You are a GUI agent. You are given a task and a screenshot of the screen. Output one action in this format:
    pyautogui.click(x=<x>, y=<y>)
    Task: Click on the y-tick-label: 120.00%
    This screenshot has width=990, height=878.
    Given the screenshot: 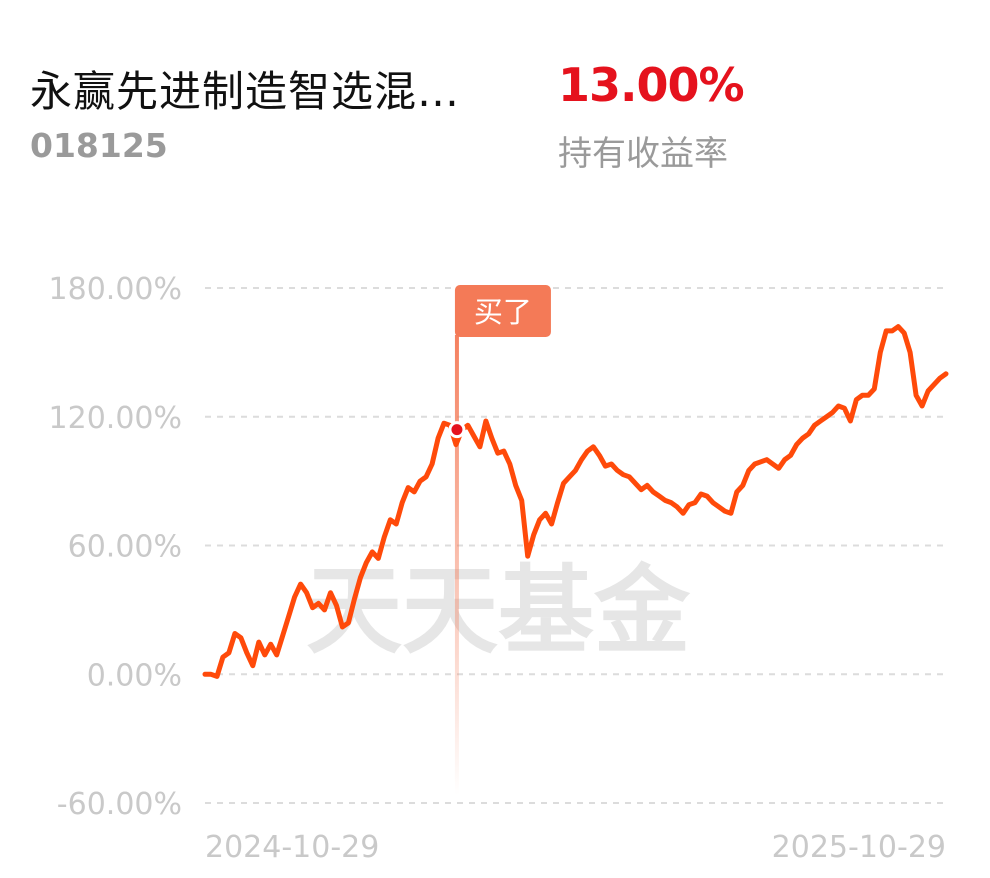 What is the action you would take?
    pyautogui.click(x=115, y=418)
    